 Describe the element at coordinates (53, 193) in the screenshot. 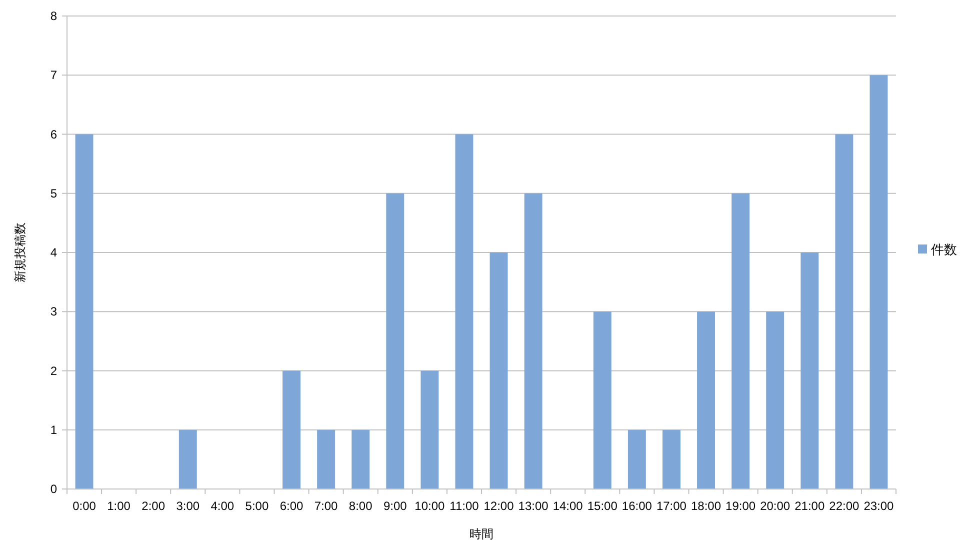

I see `ytick-label: 5` at that location.